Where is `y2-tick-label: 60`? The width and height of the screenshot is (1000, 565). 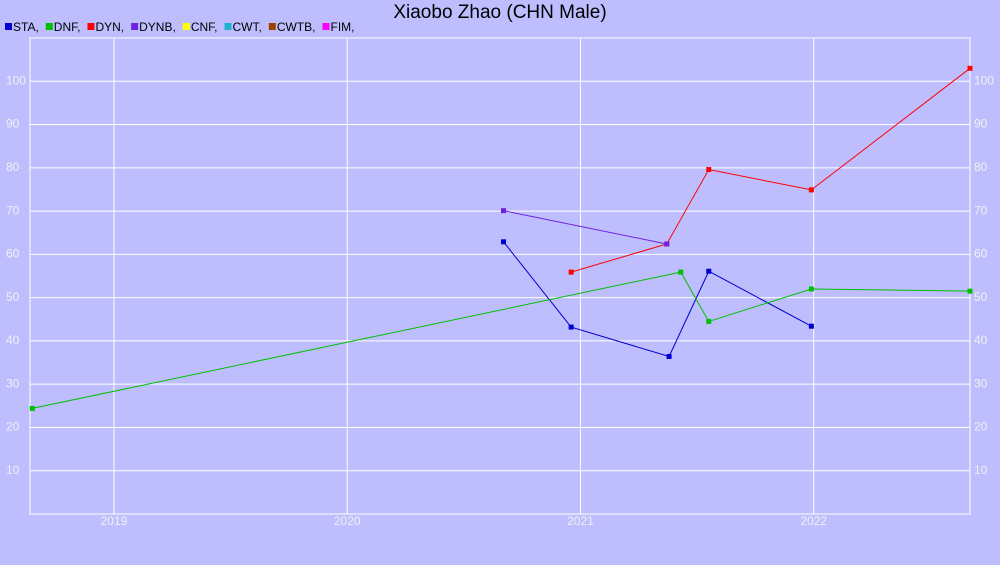
y2-tick-label: 60 is located at coordinates (981, 254).